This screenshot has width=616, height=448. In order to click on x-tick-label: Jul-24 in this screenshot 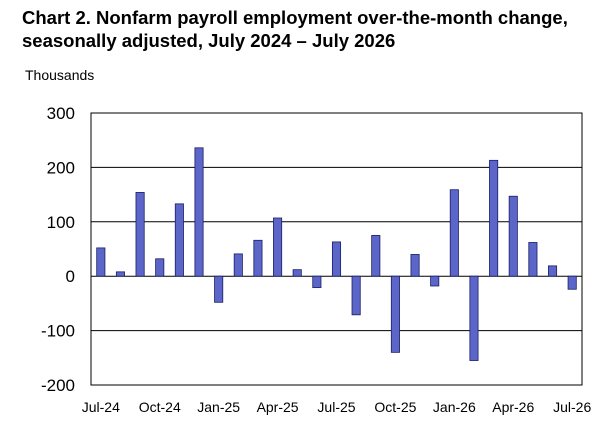, I will do `click(101, 407)`.